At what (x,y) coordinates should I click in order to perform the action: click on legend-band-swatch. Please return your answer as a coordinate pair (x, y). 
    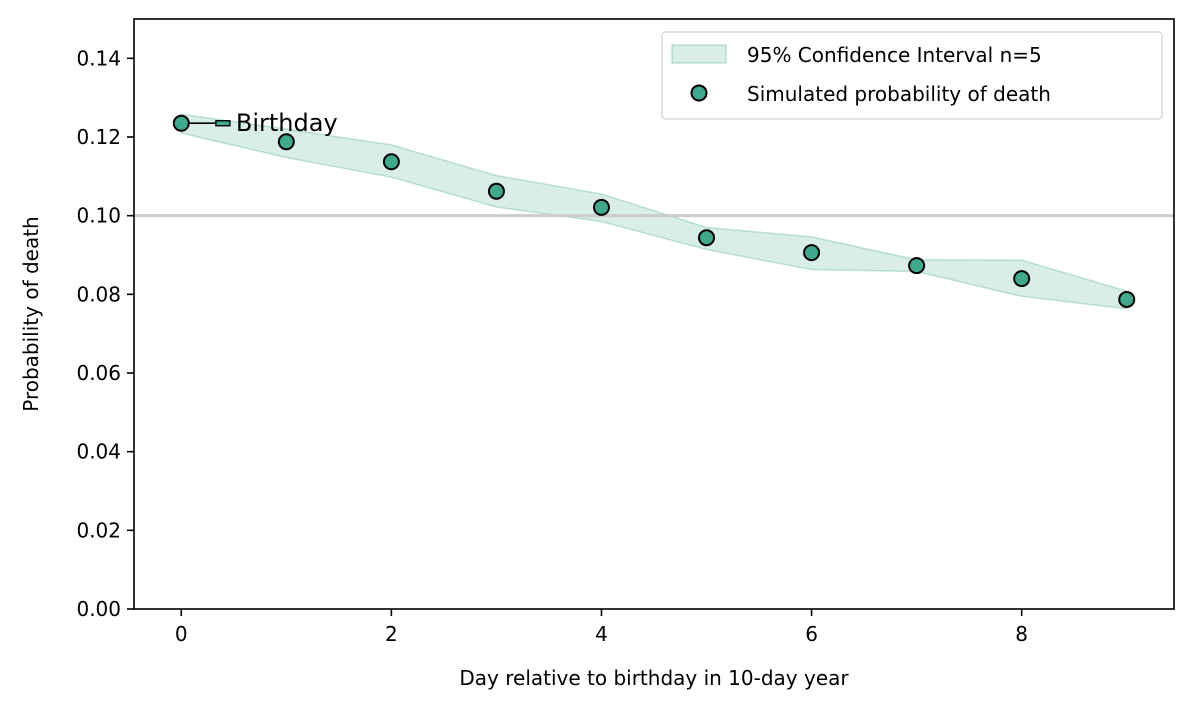
    Looking at the image, I should click on (699, 54).